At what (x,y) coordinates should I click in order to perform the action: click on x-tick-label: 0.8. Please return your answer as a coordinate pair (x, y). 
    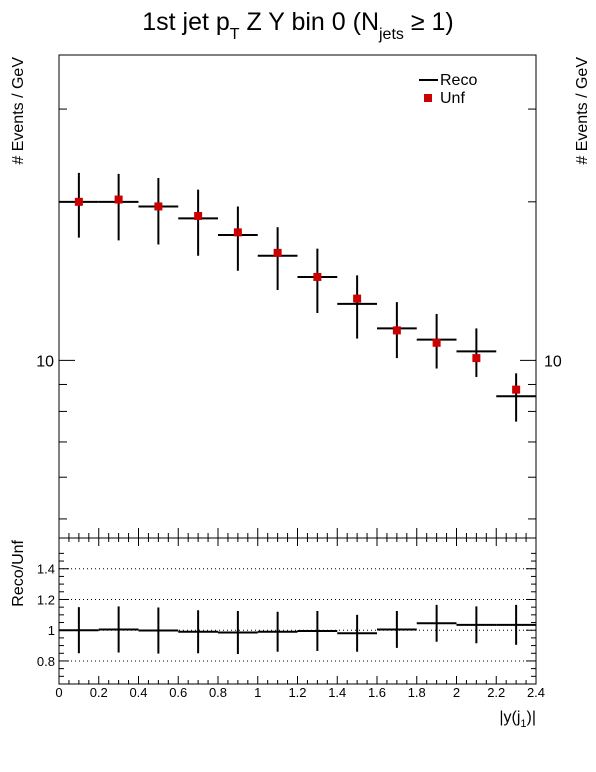
    Looking at the image, I should click on (218, 692).